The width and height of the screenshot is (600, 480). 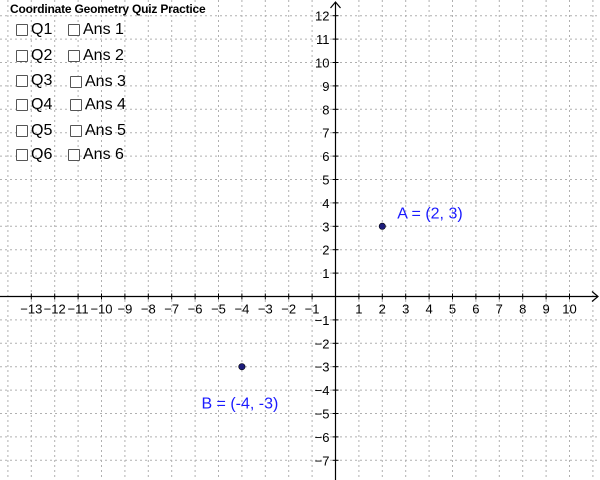 What do you see at coordinates (595, 296) in the screenshot?
I see `x-axis-arrow-icon` at bounding box center [595, 296].